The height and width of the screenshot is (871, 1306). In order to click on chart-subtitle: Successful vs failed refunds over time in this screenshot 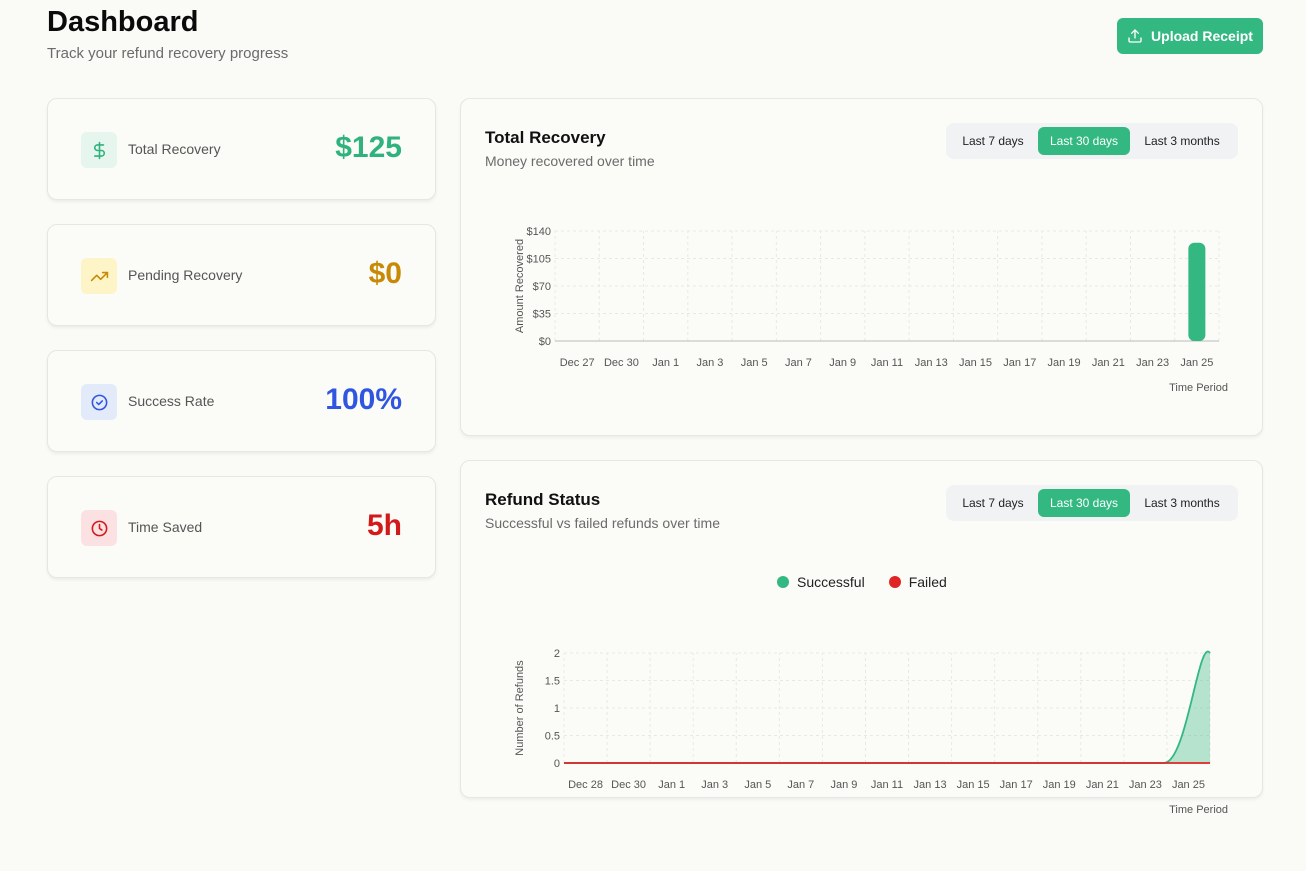, I will do `click(602, 523)`.